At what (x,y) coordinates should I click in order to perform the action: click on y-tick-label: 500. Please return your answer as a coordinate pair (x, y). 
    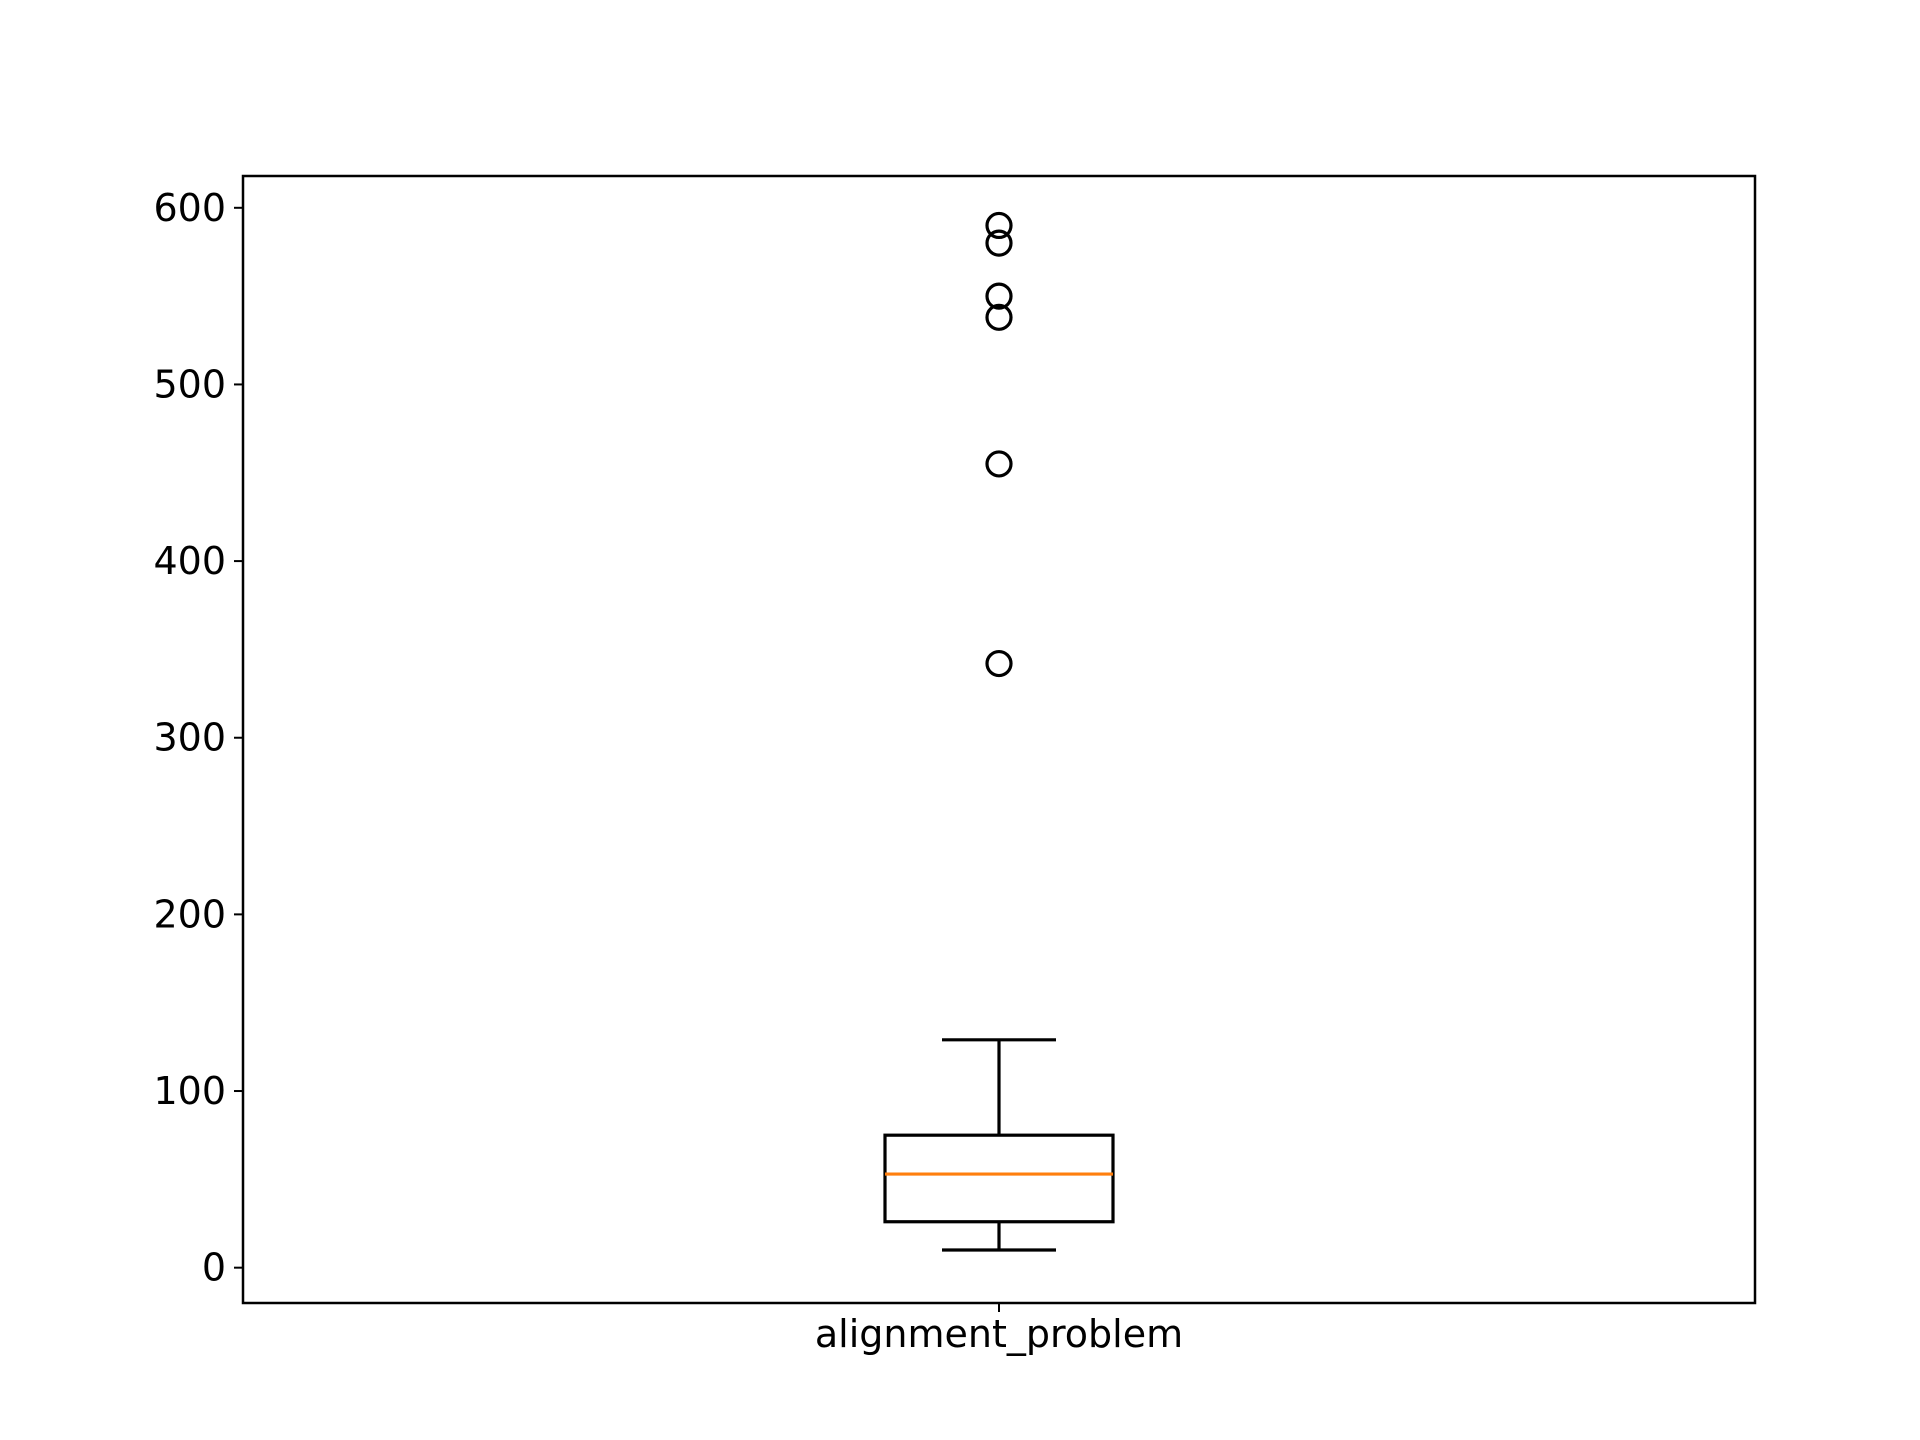
    Looking at the image, I should click on (189, 384).